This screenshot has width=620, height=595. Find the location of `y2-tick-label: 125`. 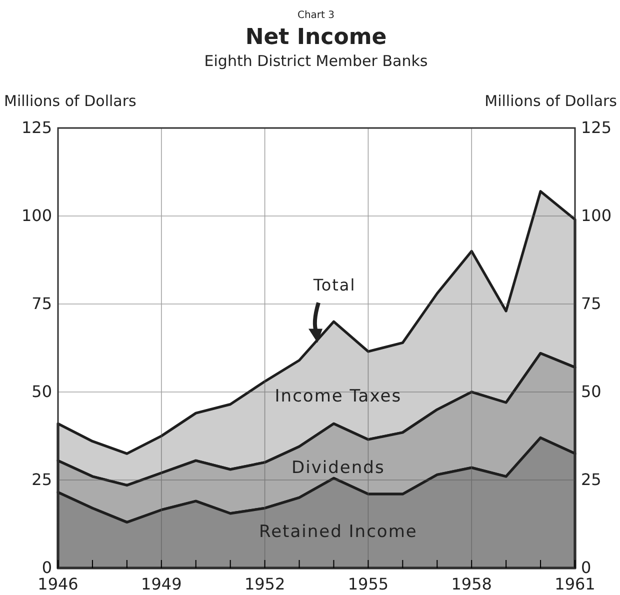

y2-tick-label: 125 is located at coordinates (596, 128).